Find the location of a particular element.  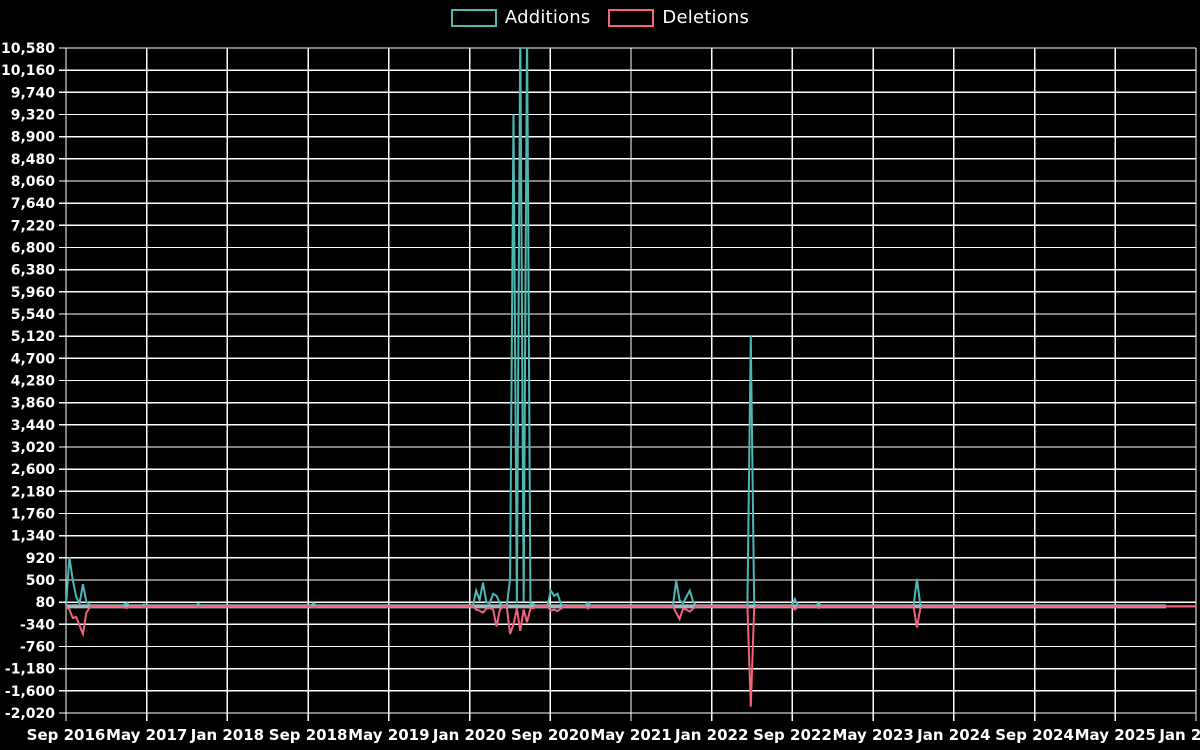

legend-label-additions: Additions is located at coordinates (547, 17).